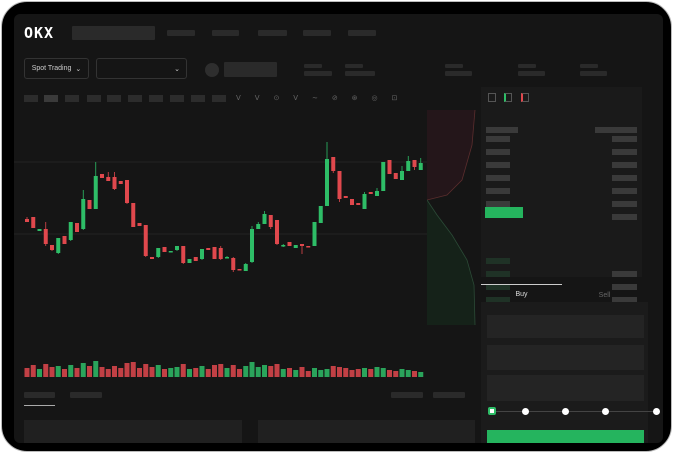 This screenshot has height=453, width=673. I want to click on drawing-tools-icons: ᐯ ᐯ ⊙ ᐯ ∼ ⊘ ⊛ ◎ ⊡, so click(320, 98).